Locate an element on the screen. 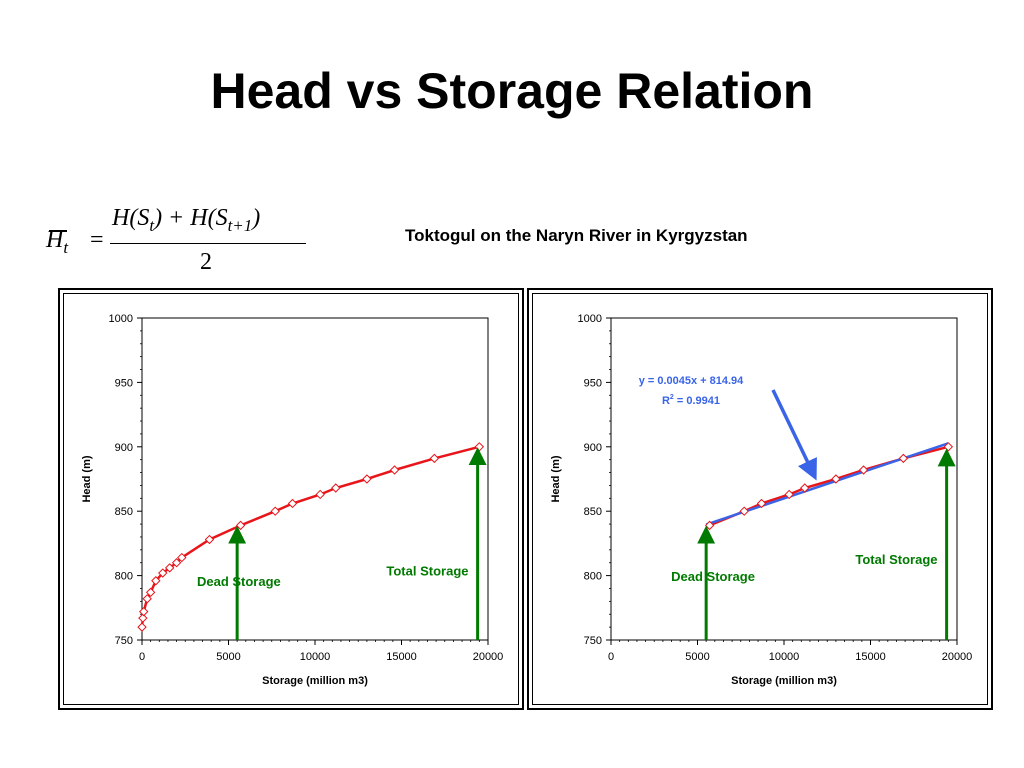 Image resolution: width=1024 pixels, height=768 pixels. formula-num-b-sub: t+1 is located at coordinates (240, 225).